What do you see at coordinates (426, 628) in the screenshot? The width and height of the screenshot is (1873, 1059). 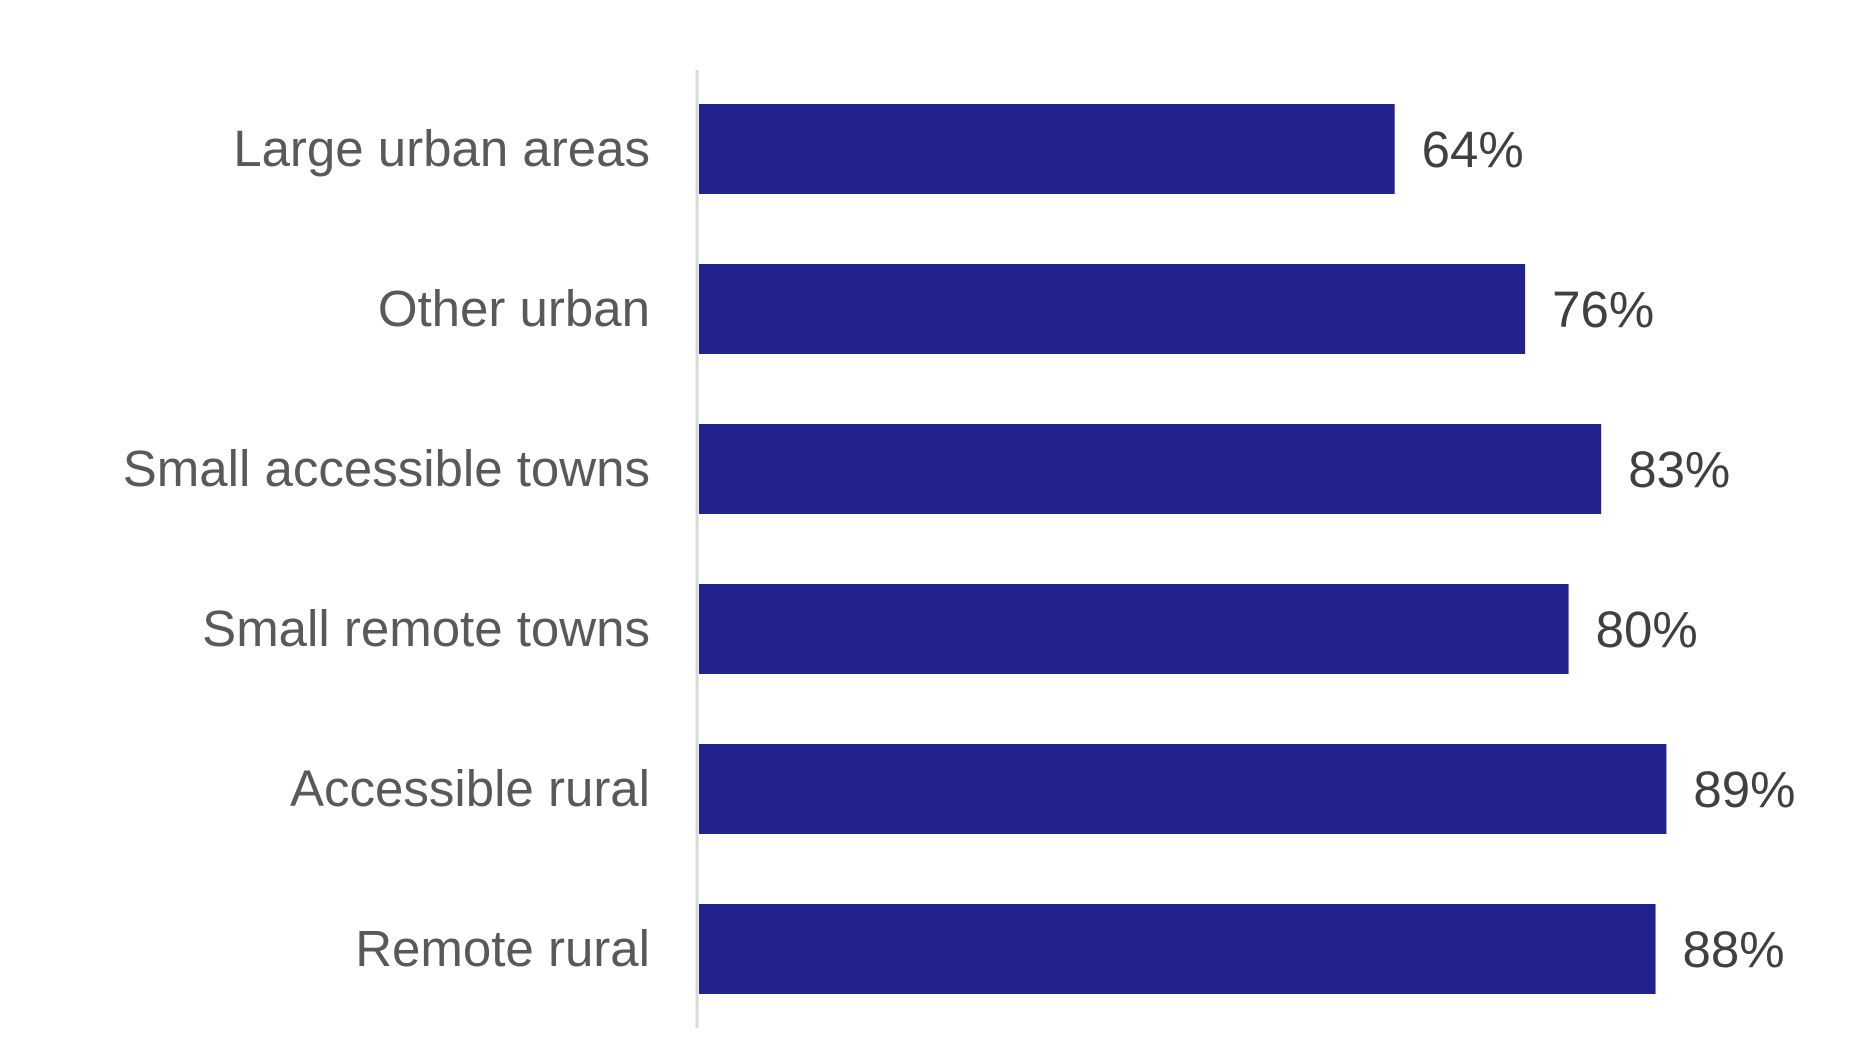 I see `category-label-3: Small remote towns` at bounding box center [426, 628].